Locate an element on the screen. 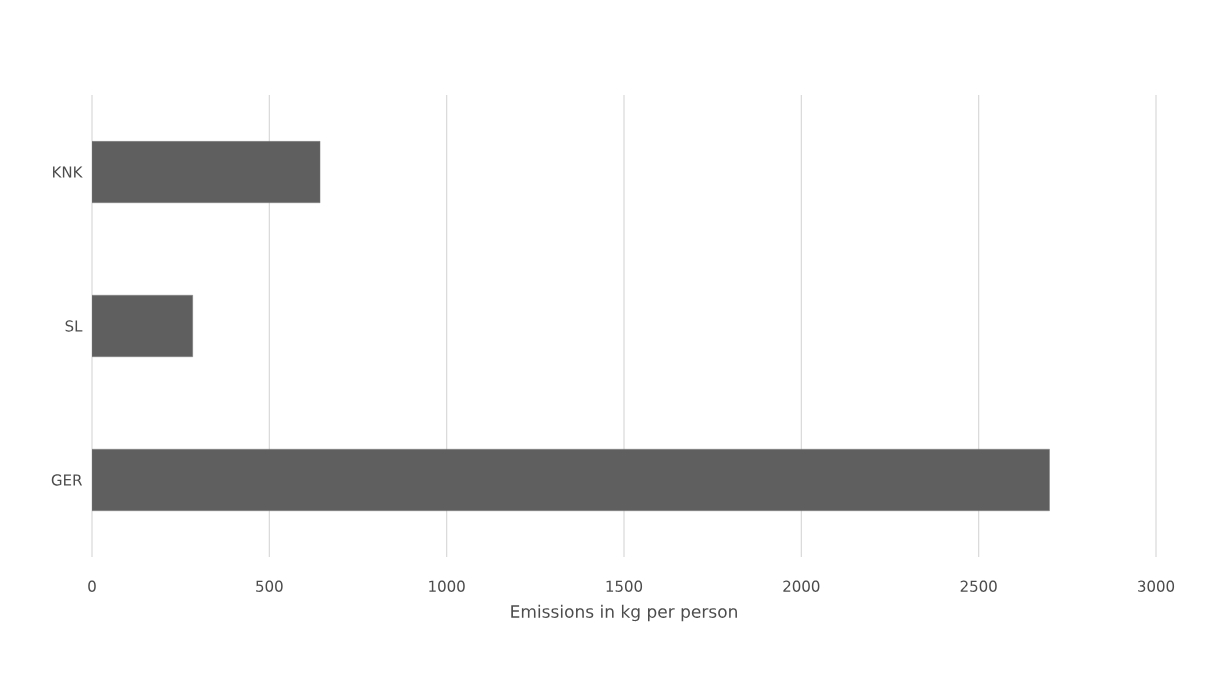 This screenshot has width=1206, height=674. x-tick-label: 500 is located at coordinates (269, 586).